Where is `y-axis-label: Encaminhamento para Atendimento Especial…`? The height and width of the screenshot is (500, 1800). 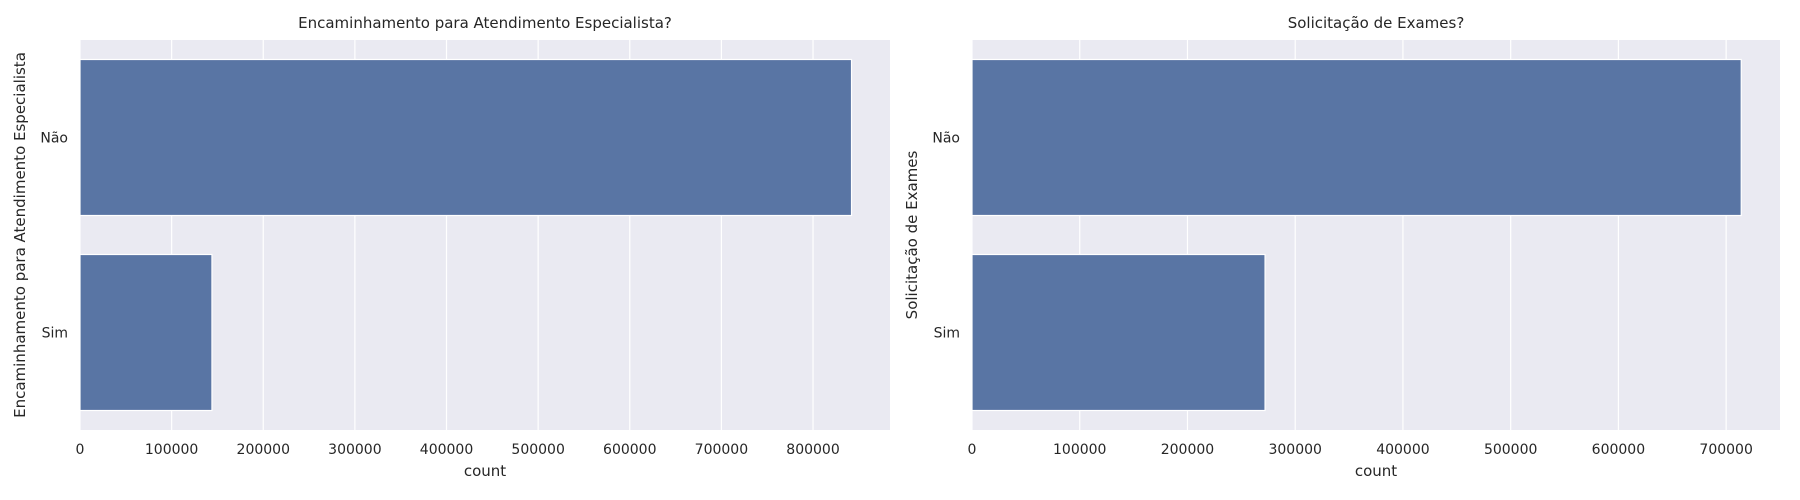
y-axis-label: Encaminhamento para Atendimento Especial… is located at coordinates (20, 235).